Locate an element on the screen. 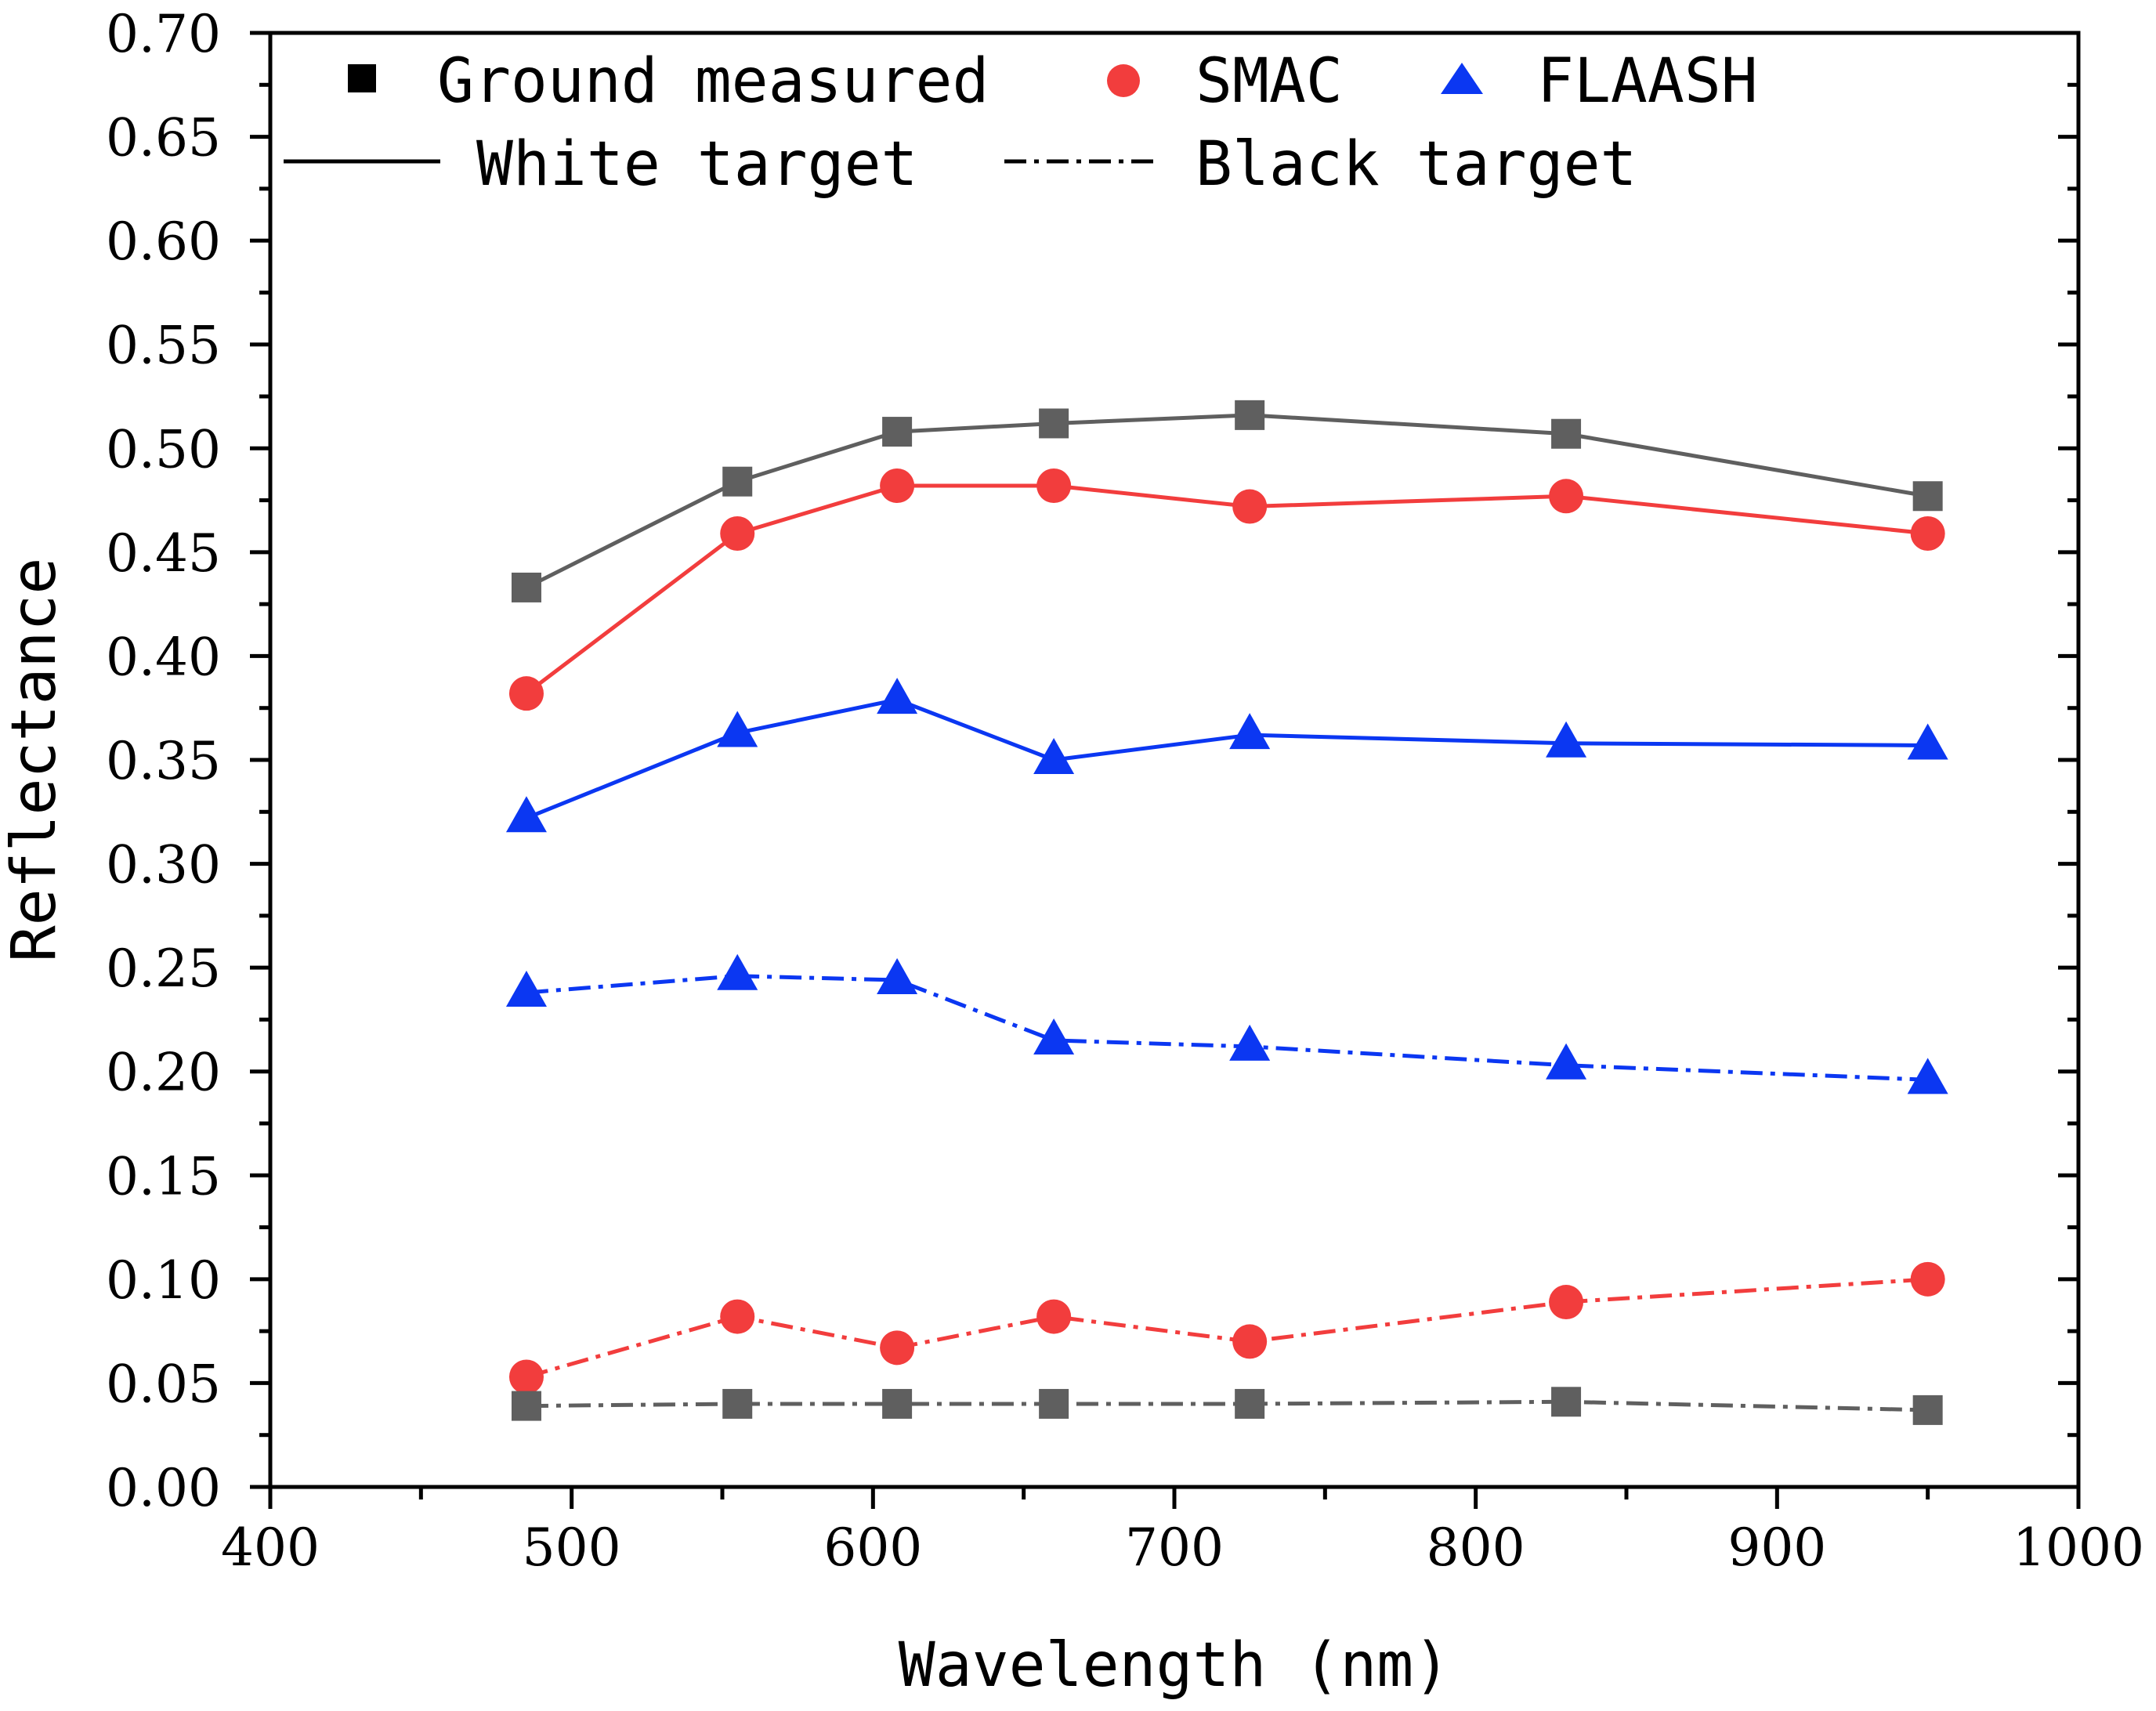 This screenshot has width=2156, height=1711. x-tick-label: 700 is located at coordinates (1174, 1547).